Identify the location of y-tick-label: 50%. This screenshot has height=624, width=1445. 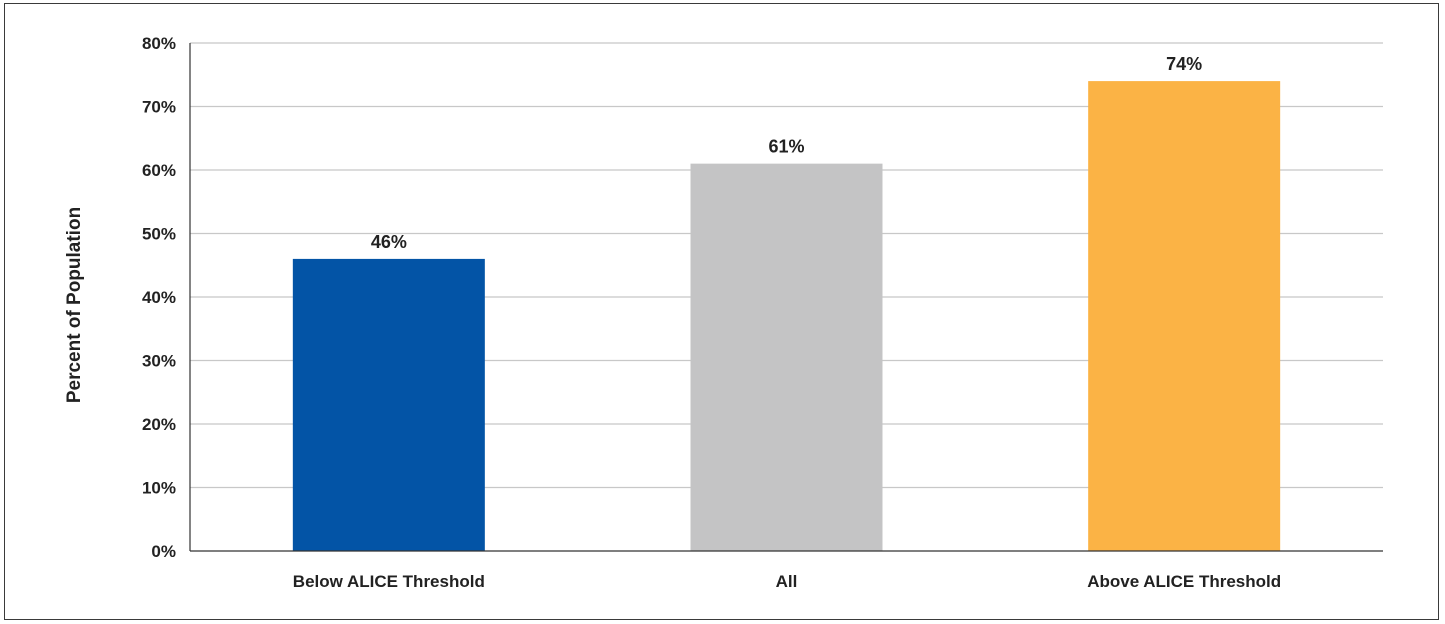
(159, 234).